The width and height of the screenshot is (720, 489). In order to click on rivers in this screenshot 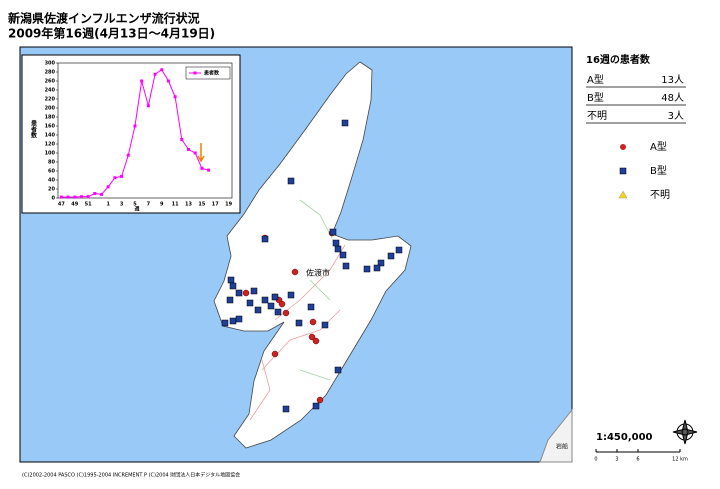, I will do `click(316, 290)`.